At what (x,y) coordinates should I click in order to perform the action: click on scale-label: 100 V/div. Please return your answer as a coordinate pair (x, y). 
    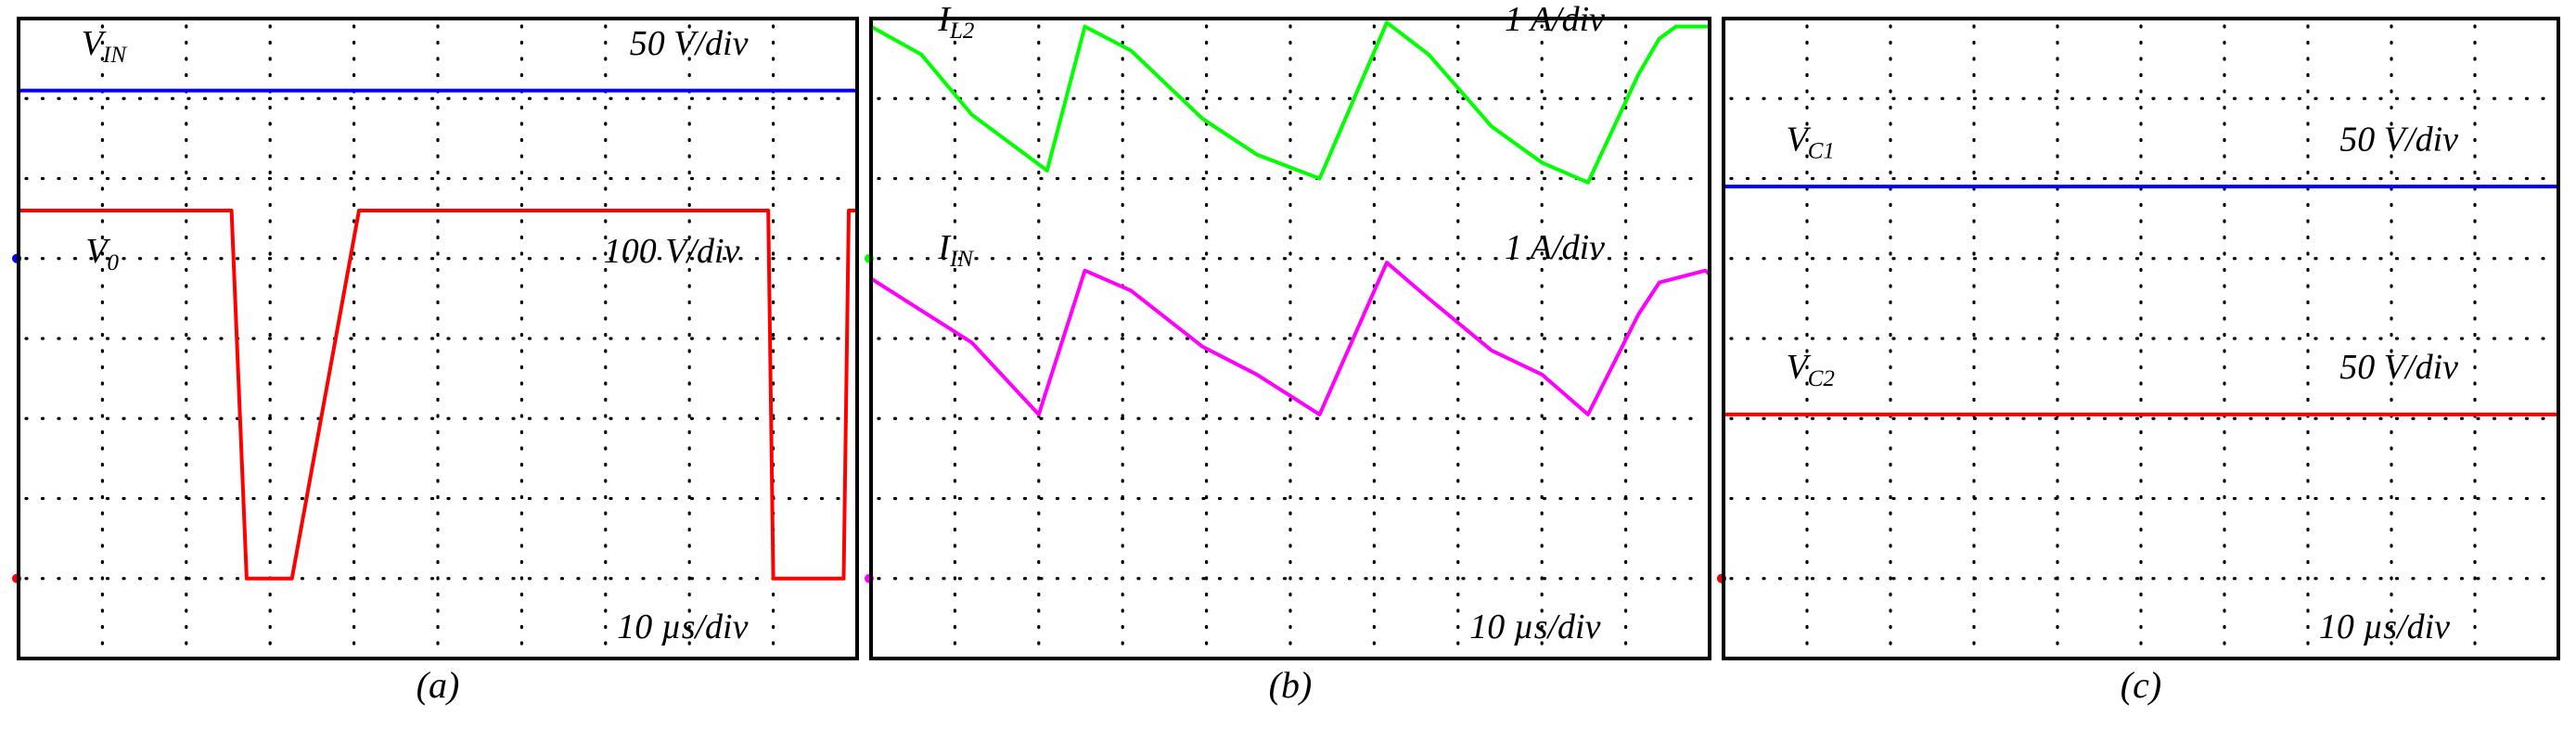
    Looking at the image, I should click on (672, 251).